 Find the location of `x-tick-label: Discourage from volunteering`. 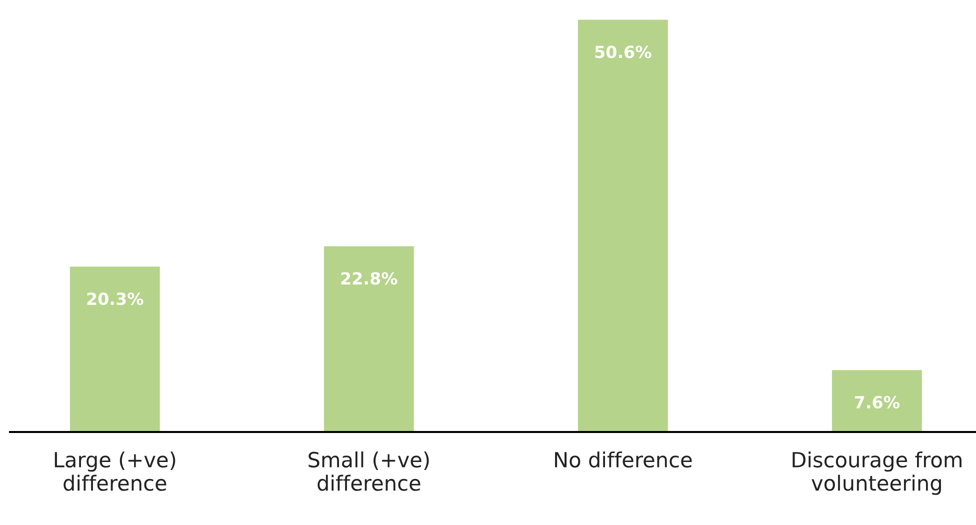

x-tick-label: Discourage from volunteering is located at coordinates (877, 473).